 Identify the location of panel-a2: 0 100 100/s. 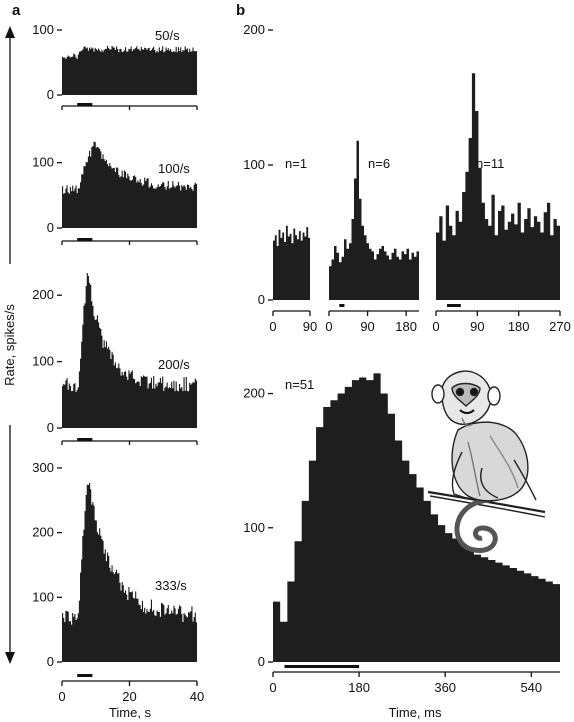
(115, 193).